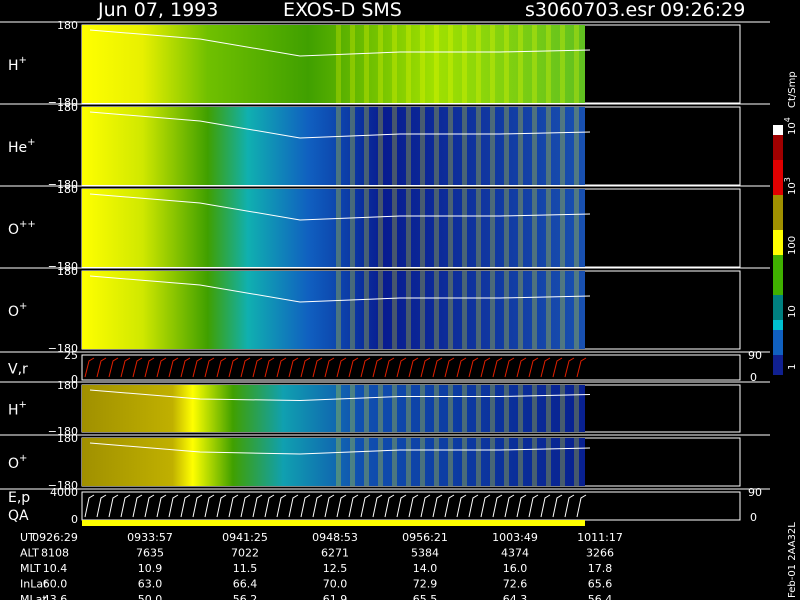  I want to click on row-value: 4374, so click(515, 553).